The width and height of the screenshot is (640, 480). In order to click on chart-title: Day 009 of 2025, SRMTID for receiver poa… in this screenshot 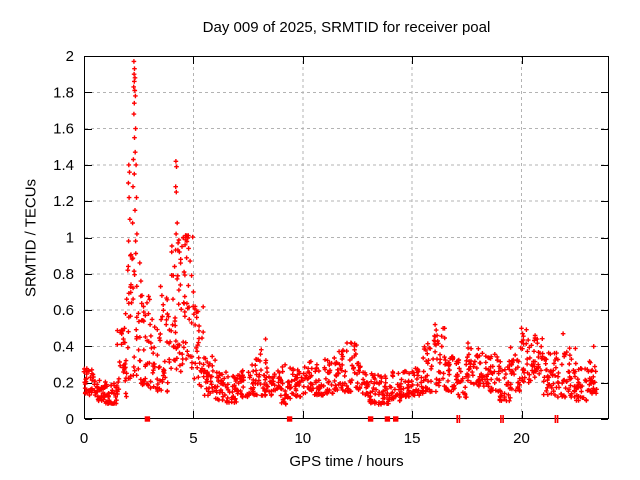, I will do `click(346, 27)`.